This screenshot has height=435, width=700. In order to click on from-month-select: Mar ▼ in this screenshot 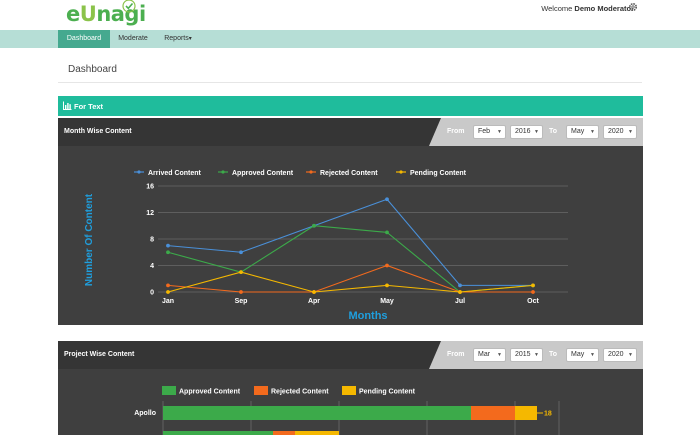, I will do `click(489, 355)`.